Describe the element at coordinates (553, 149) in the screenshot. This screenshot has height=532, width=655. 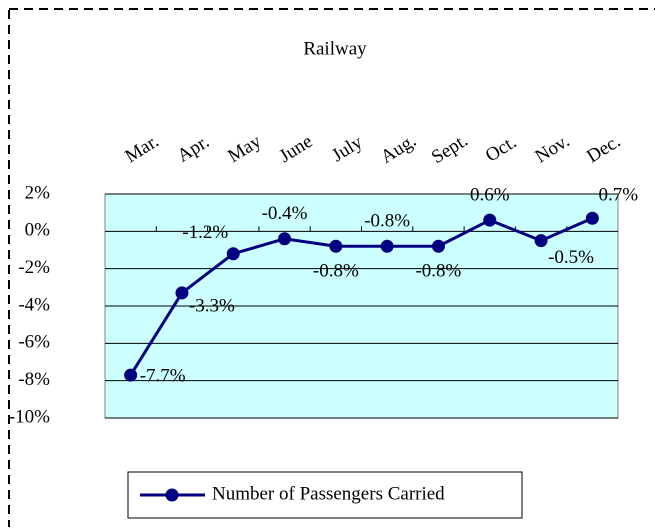
I see `x-tick-label: Nov.` at that location.